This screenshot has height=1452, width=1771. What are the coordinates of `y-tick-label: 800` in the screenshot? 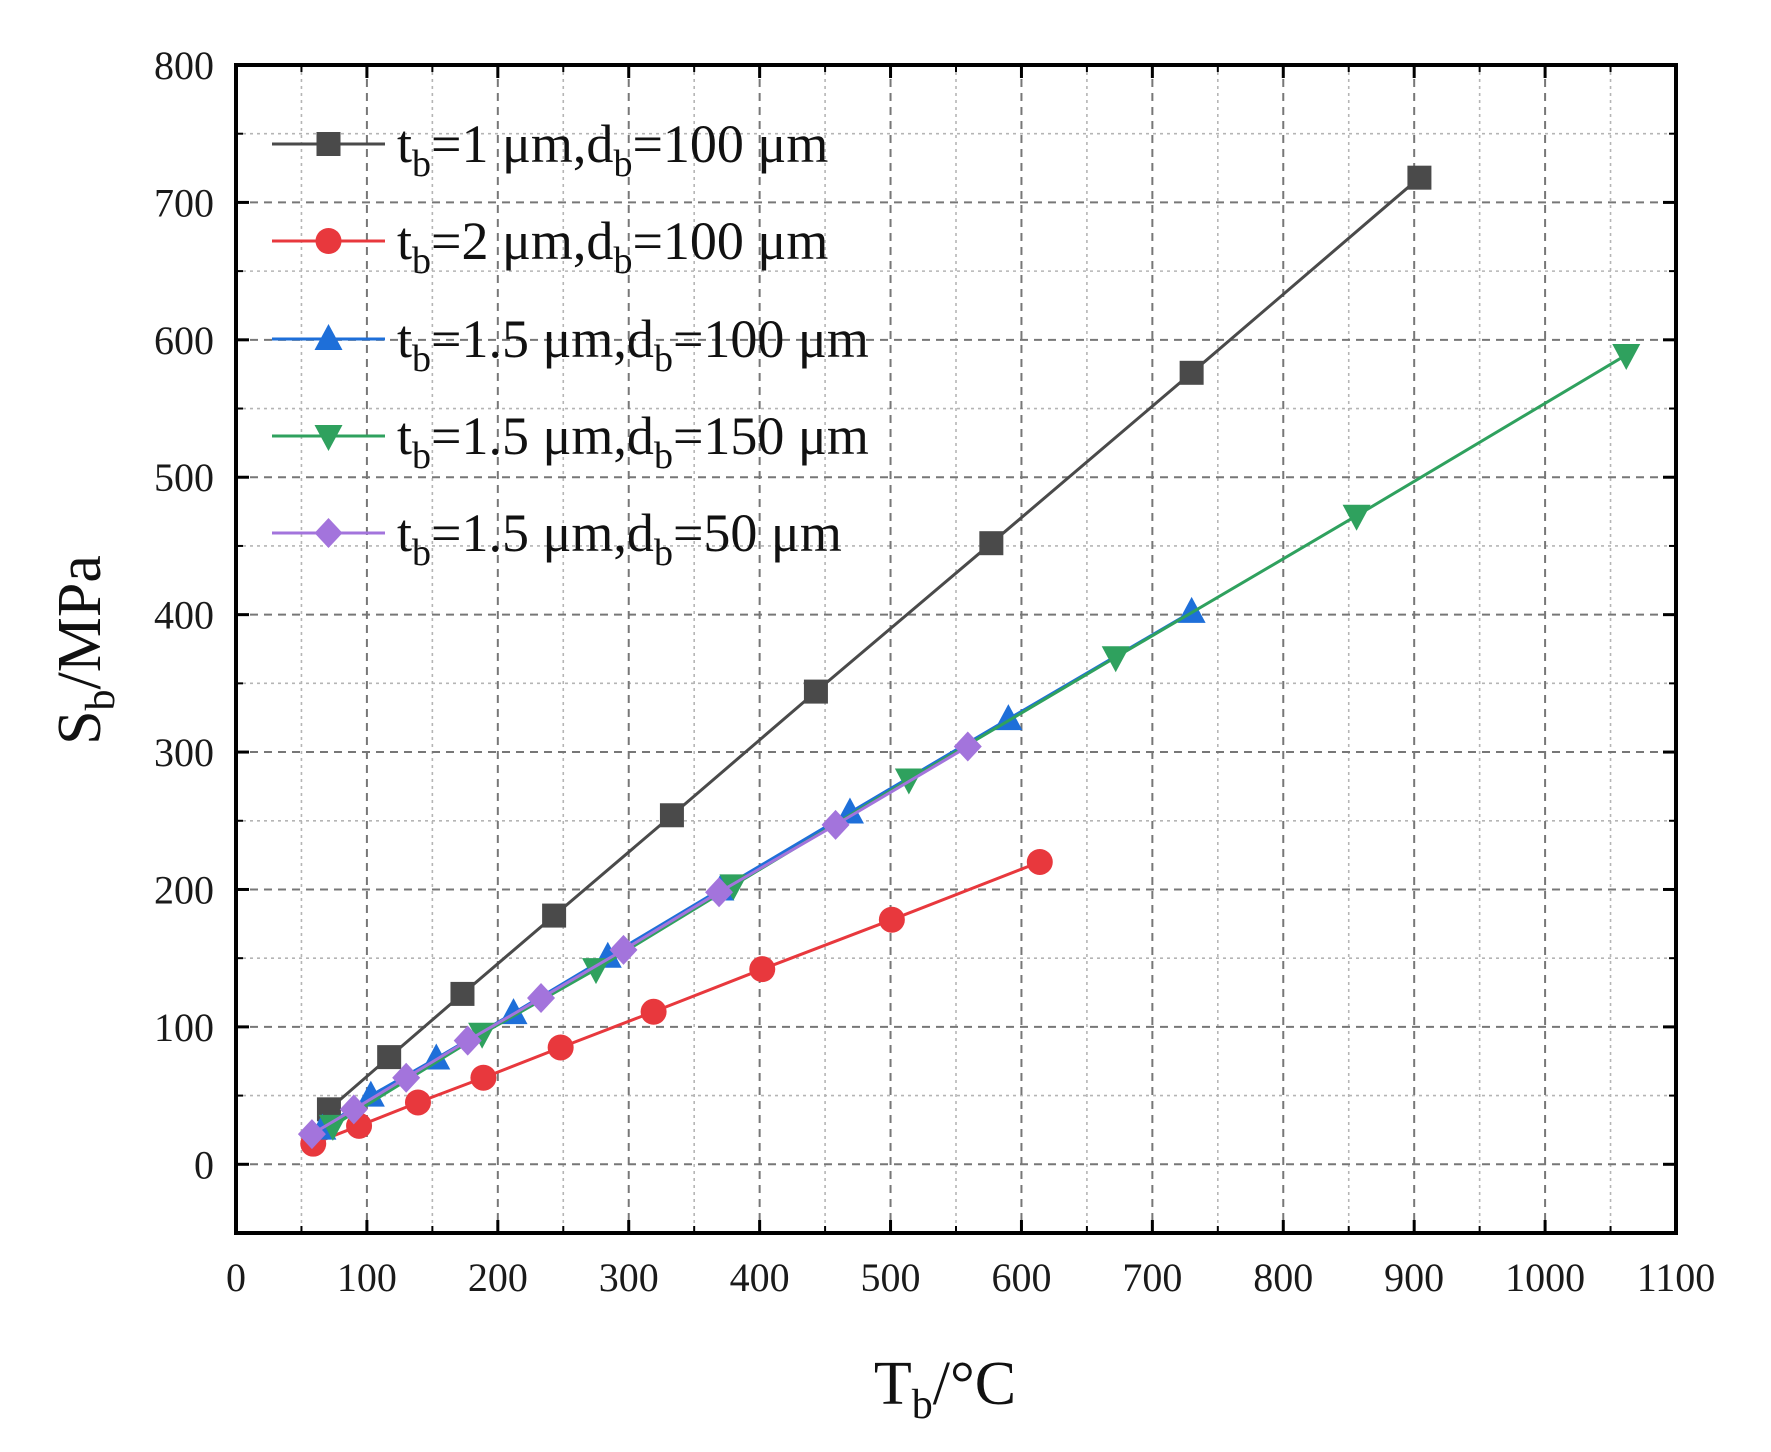 It's located at (184, 65).